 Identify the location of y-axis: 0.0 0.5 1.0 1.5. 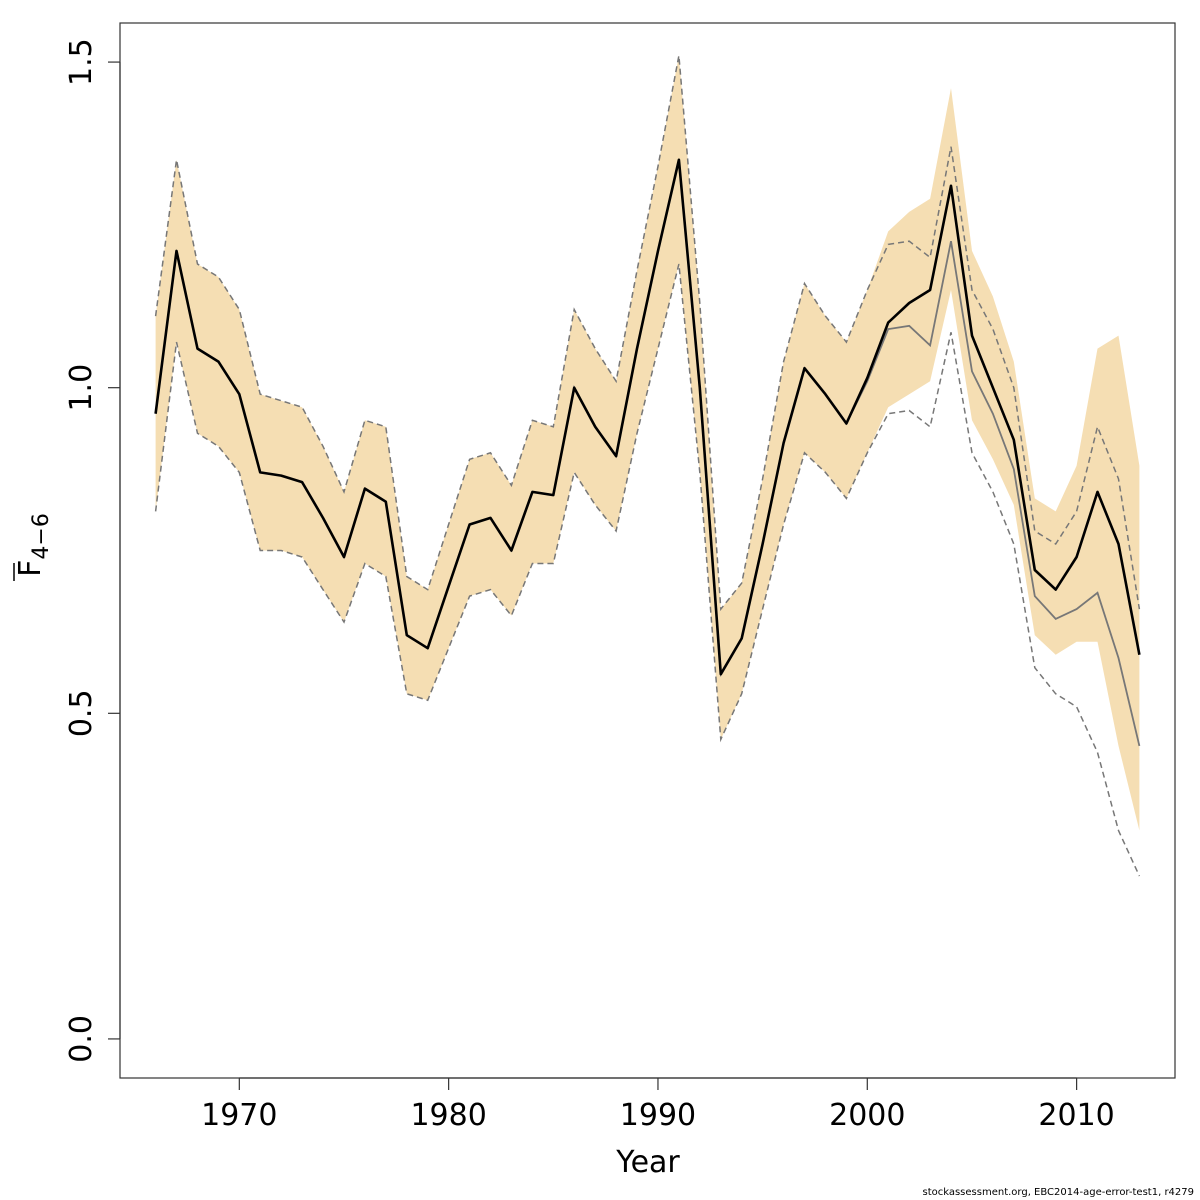
(92, 550).